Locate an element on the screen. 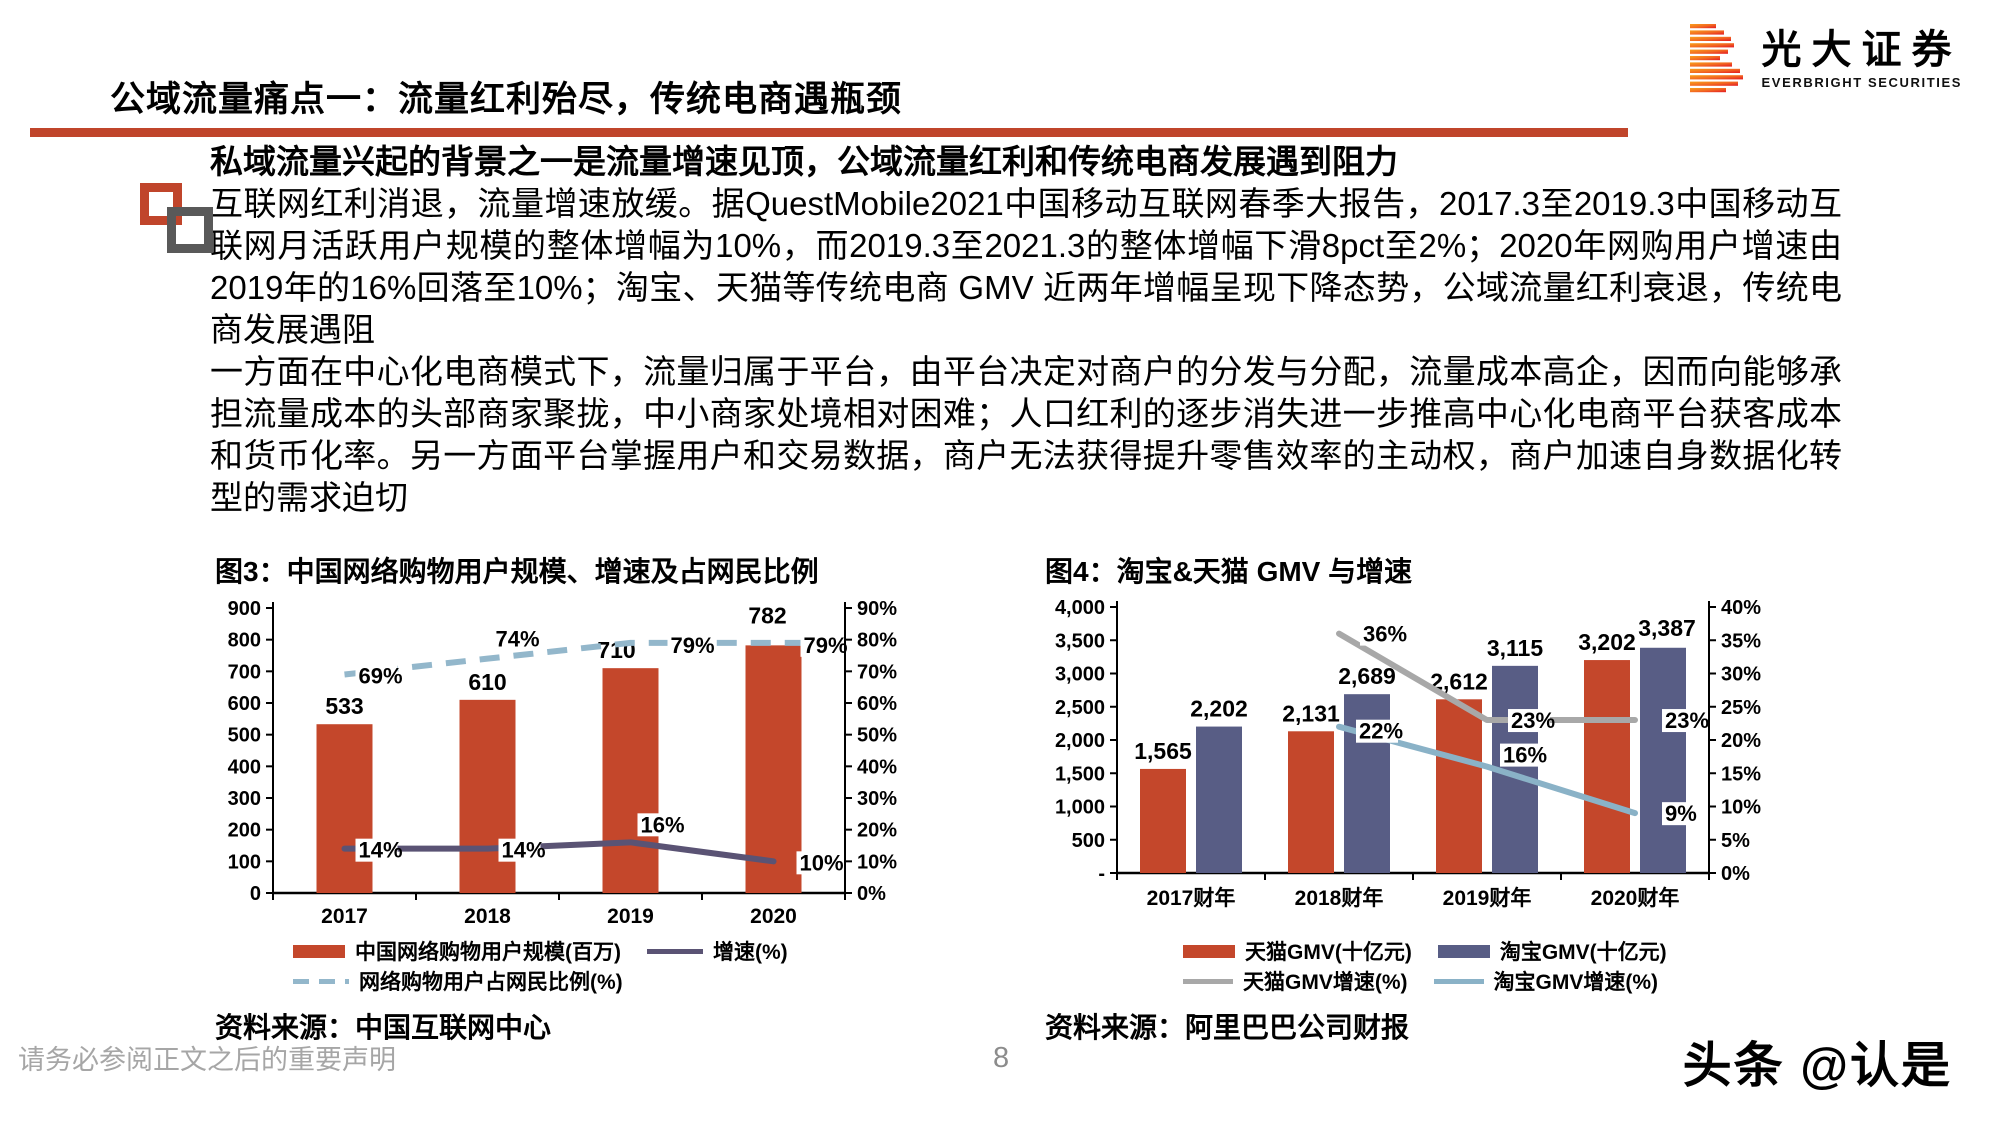  svg-text: 9% is located at coordinates (1681, 813).